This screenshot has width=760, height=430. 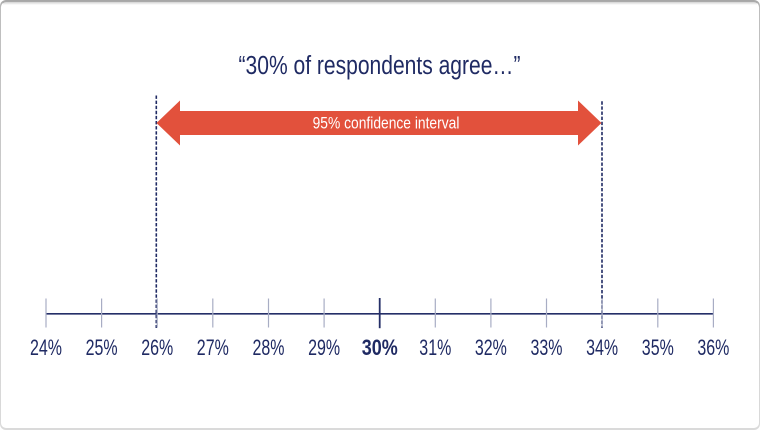 I want to click on svg-text: 95% confidence interval, so click(x=386, y=123).